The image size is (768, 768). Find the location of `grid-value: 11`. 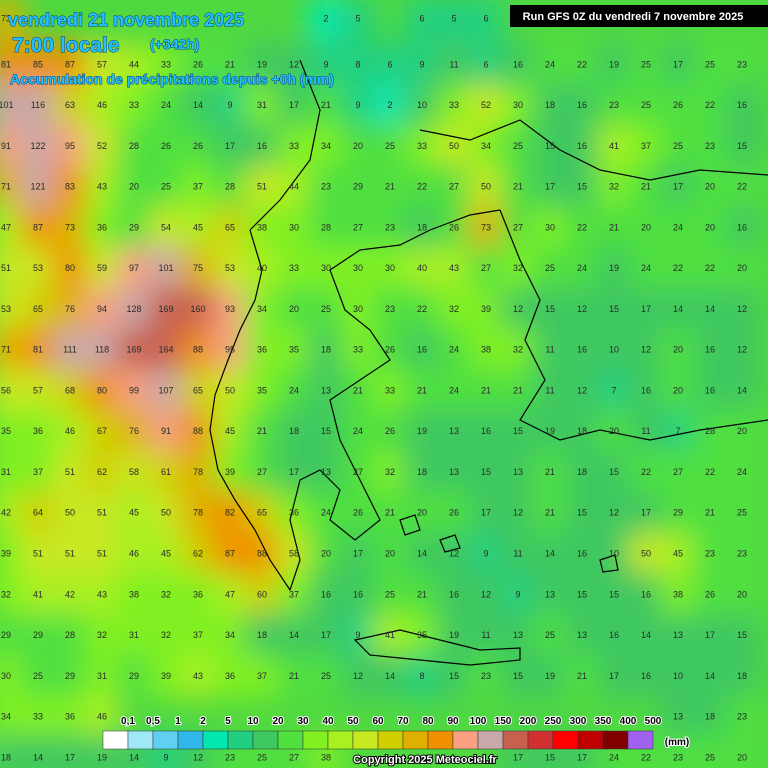

grid-value: 11 is located at coordinates (453, 64).